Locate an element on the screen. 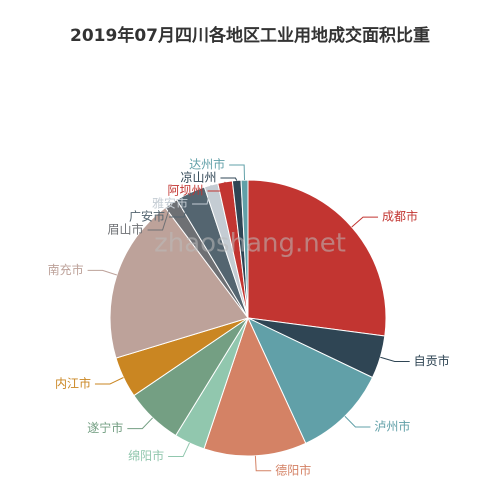  slice-label: 绵阳市 is located at coordinates (146, 455).